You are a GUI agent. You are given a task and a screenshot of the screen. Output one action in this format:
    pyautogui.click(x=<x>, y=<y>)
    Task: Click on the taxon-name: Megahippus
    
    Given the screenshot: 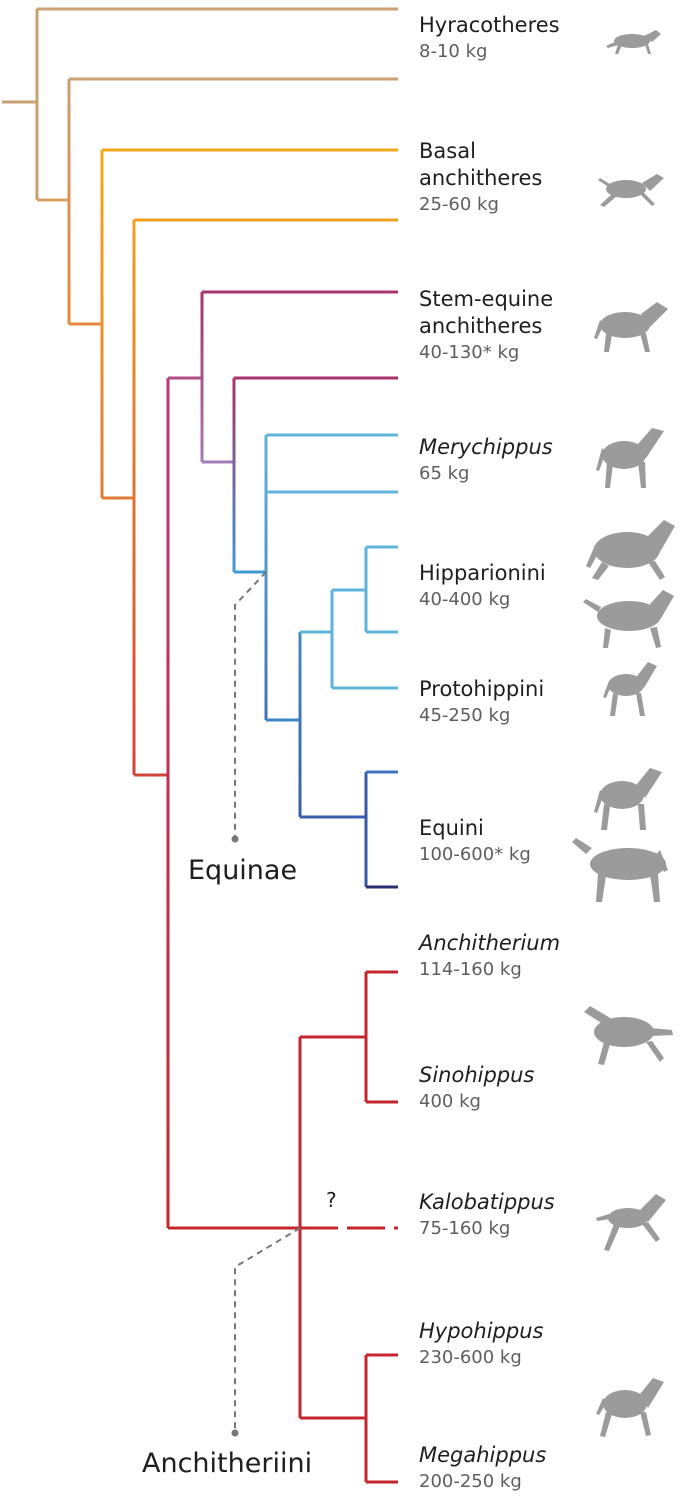 What is the action you would take?
    pyautogui.click(x=483, y=1455)
    